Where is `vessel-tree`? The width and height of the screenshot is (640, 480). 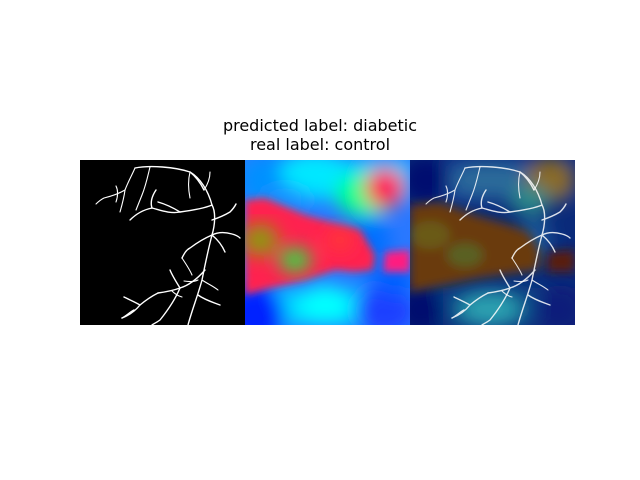
vessel-tree is located at coordinates (162, 242).